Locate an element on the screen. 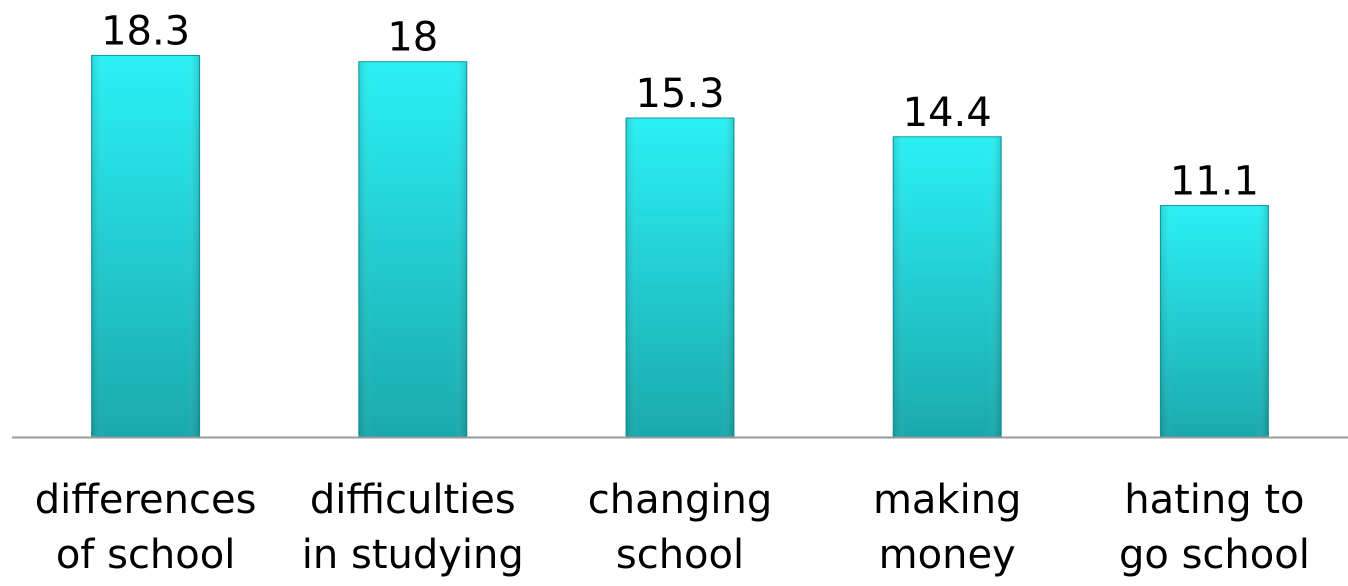 The height and width of the screenshot is (586, 1348). category-label-1-line-1: in studying is located at coordinates (413, 555).